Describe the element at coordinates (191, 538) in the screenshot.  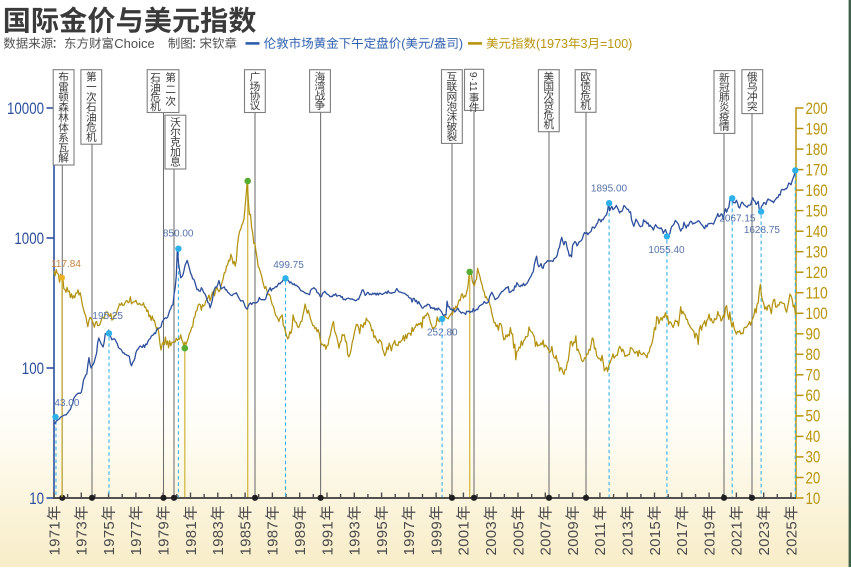
I see `svg-text: 1981` at that location.